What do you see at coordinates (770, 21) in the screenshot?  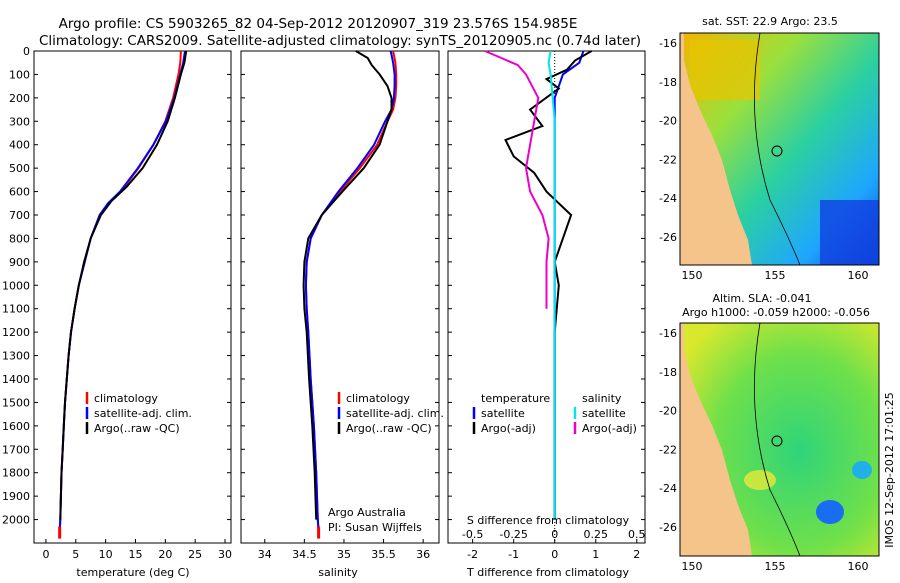 I see `map-sst-title: sat. SST: 22.9 Argo: 23.5` at bounding box center [770, 21].